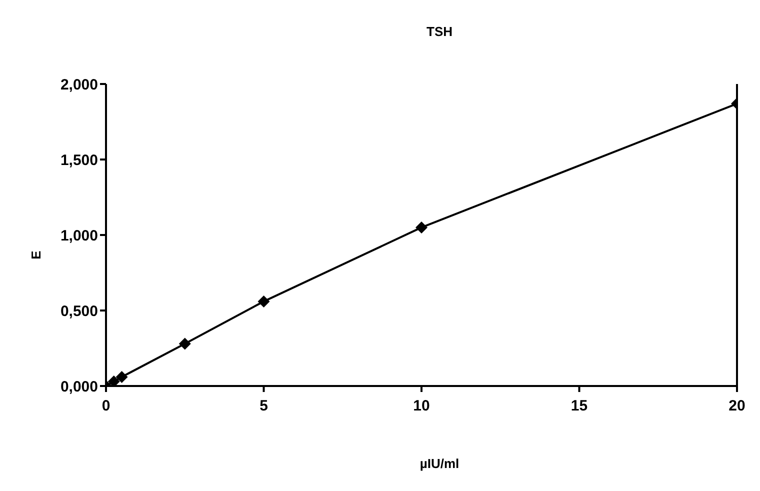 Image resolution: width=760 pixels, height=491 pixels. I want to click on x-tick-label: 20, so click(737, 406).